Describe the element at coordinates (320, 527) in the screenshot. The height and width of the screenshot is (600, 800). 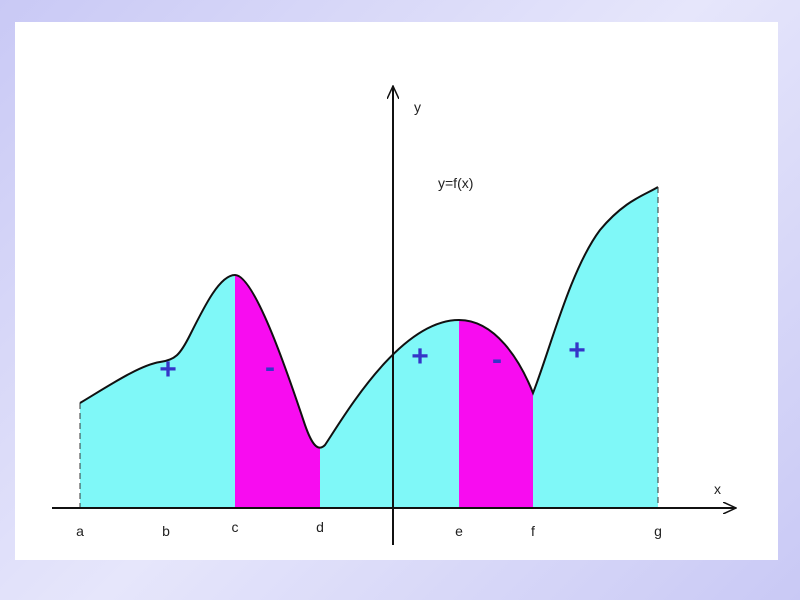
I see `point-label: d` at that location.